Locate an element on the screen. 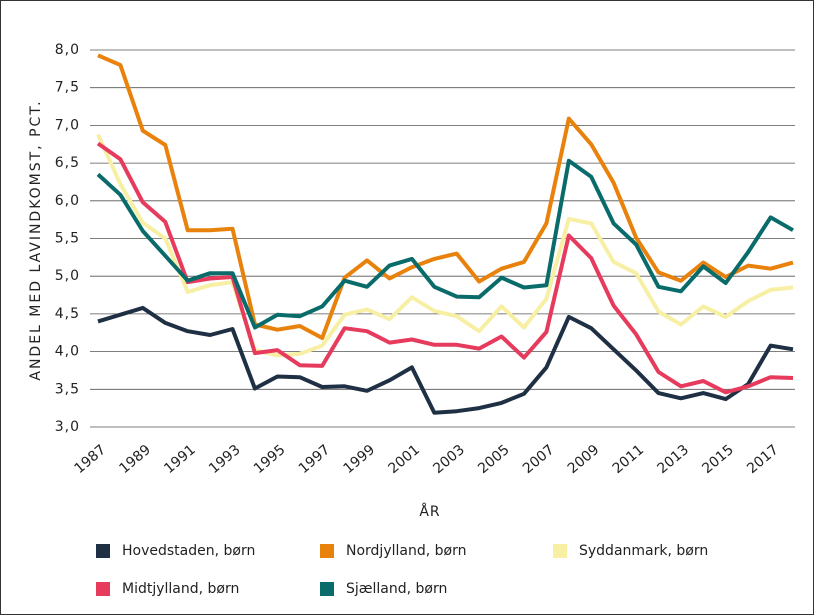  y-tick-label: 6,5 is located at coordinates (67, 163).